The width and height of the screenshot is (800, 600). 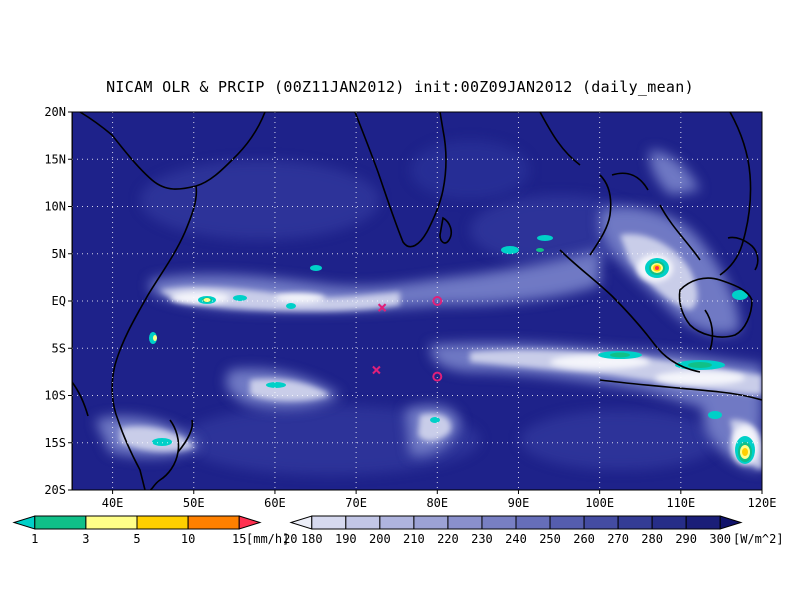 I want to click on lon-tick-label: 120E, so click(x=762, y=503).